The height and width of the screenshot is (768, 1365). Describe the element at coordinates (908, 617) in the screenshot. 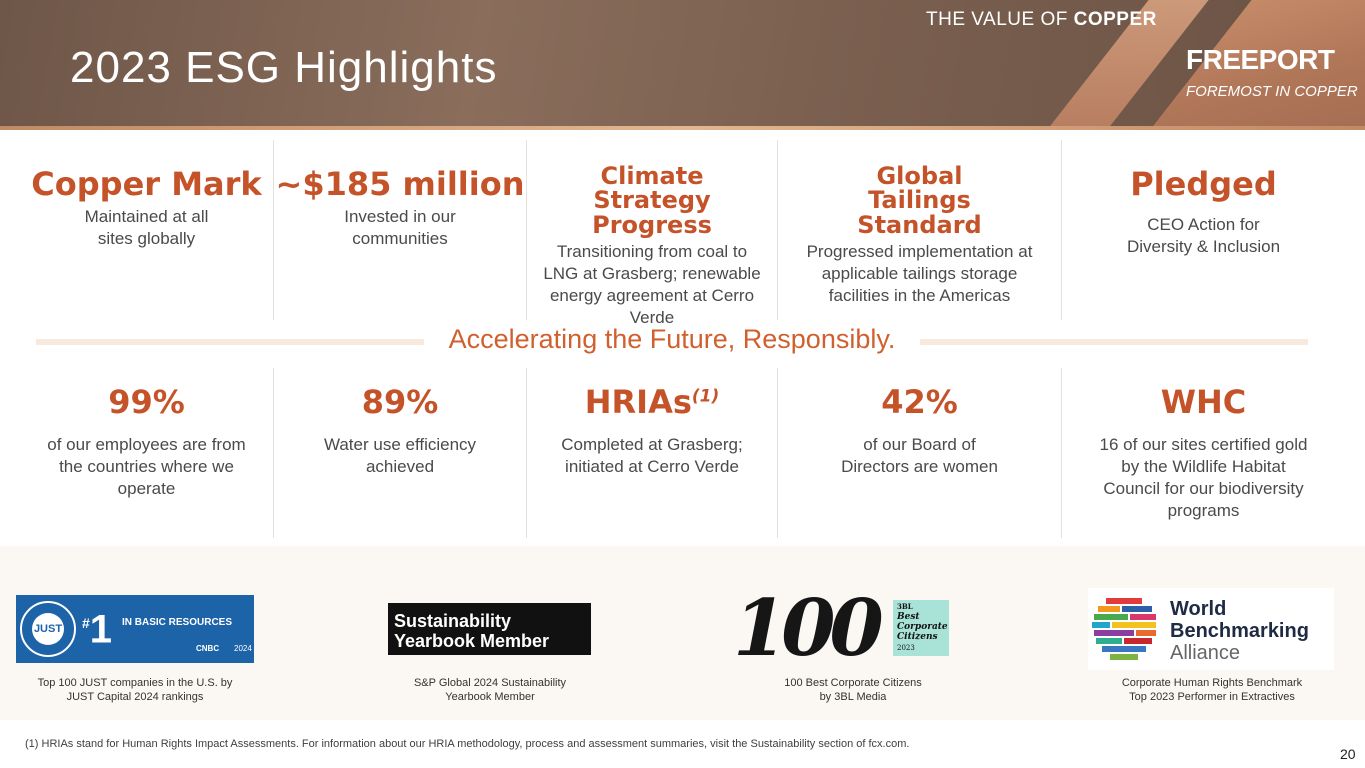

I see `bcc-line: Best` at that location.